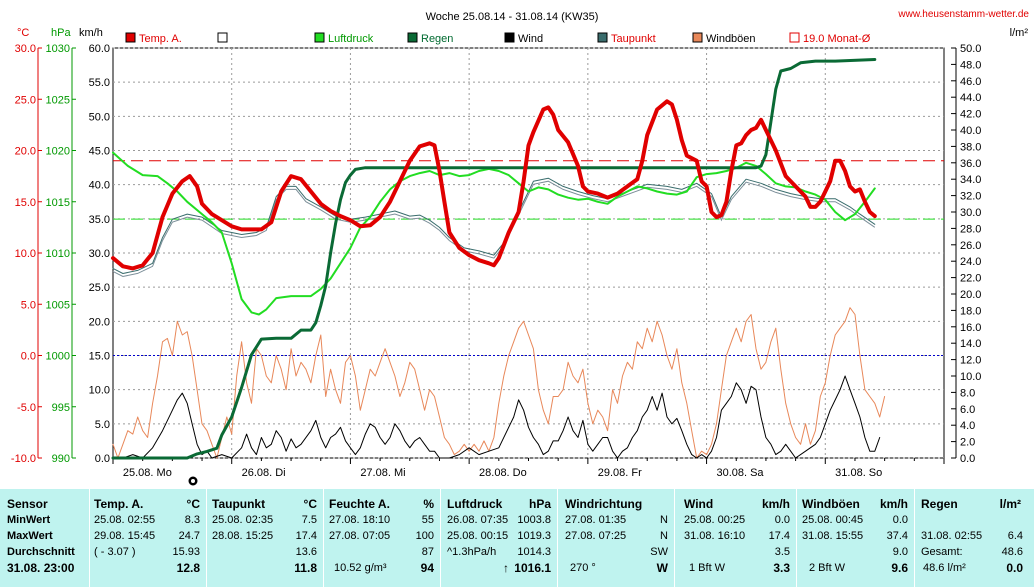  Describe the element at coordinates (967, 410) in the screenshot. I see `y-tick-rain: 6.0` at that location.